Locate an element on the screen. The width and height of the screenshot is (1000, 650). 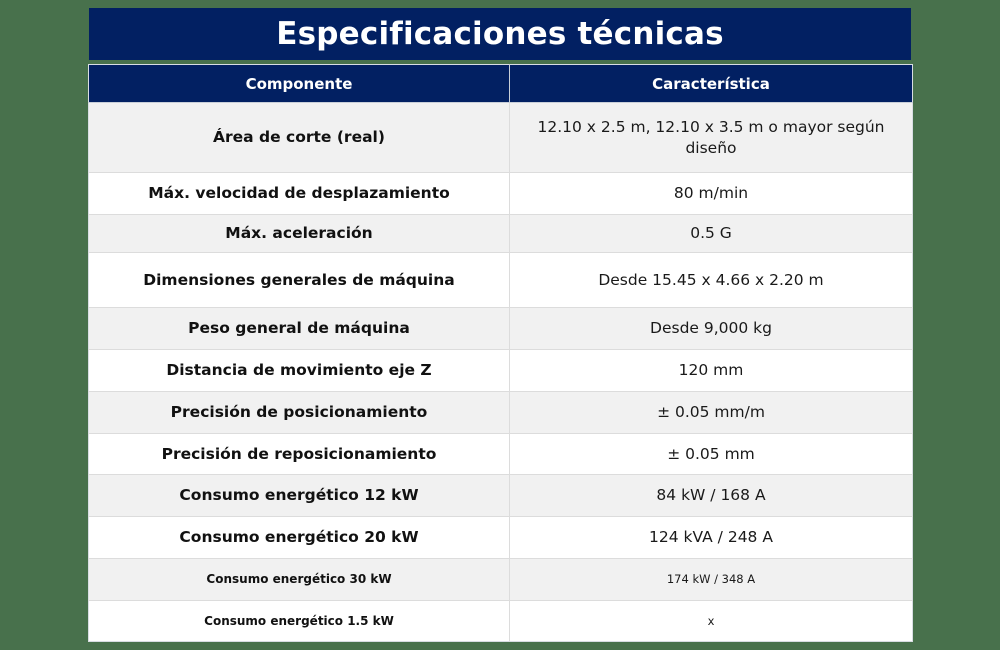
table-row: Consumo energético 20 kW 124 kVA / 248 A is located at coordinates (500, 537).